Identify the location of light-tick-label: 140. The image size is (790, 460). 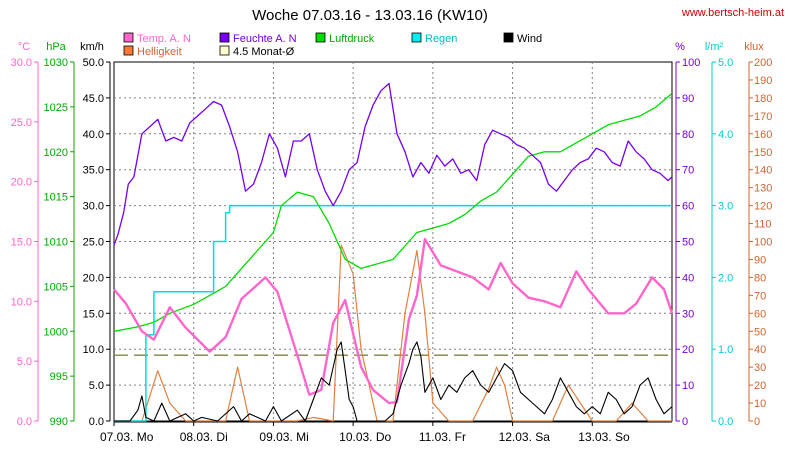
(763, 171).